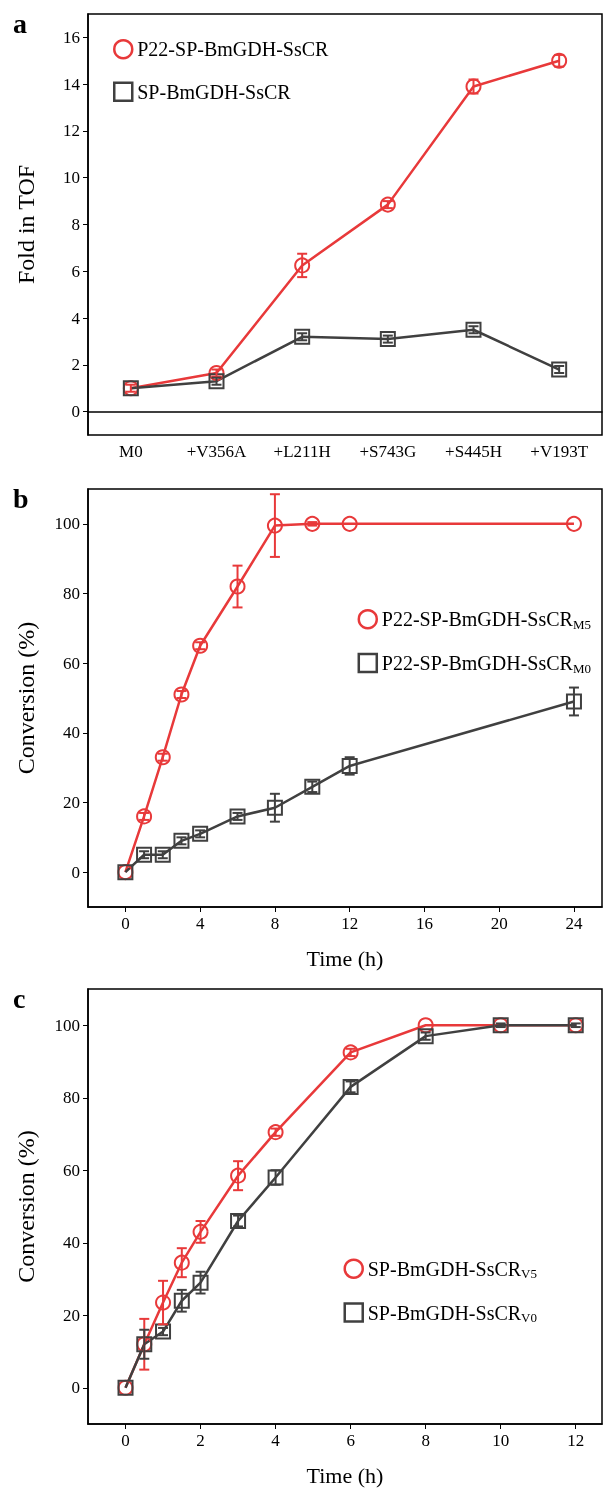  I want to click on chart-title: a, so click(20, 23).